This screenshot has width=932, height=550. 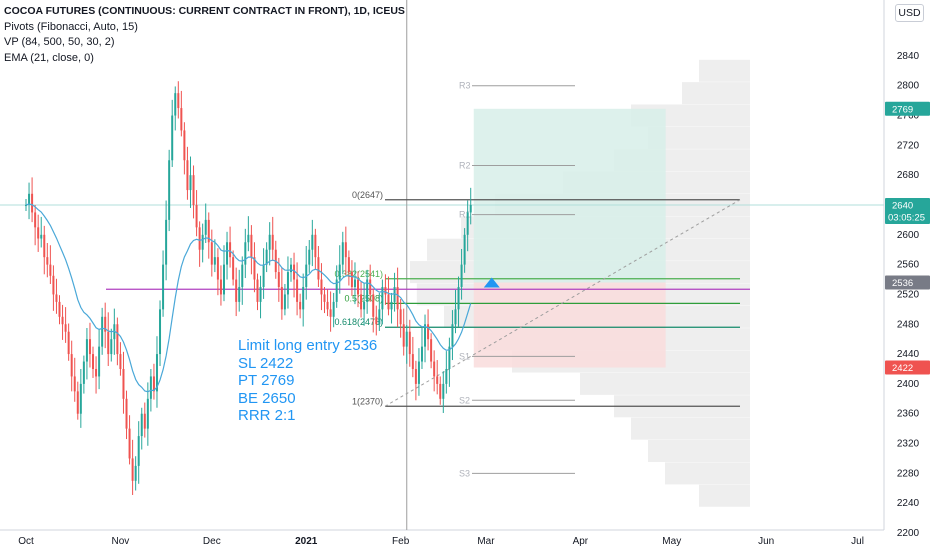 What do you see at coordinates (908, 294) in the screenshot?
I see `y-tick-label: 2520` at bounding box center [908, 294].